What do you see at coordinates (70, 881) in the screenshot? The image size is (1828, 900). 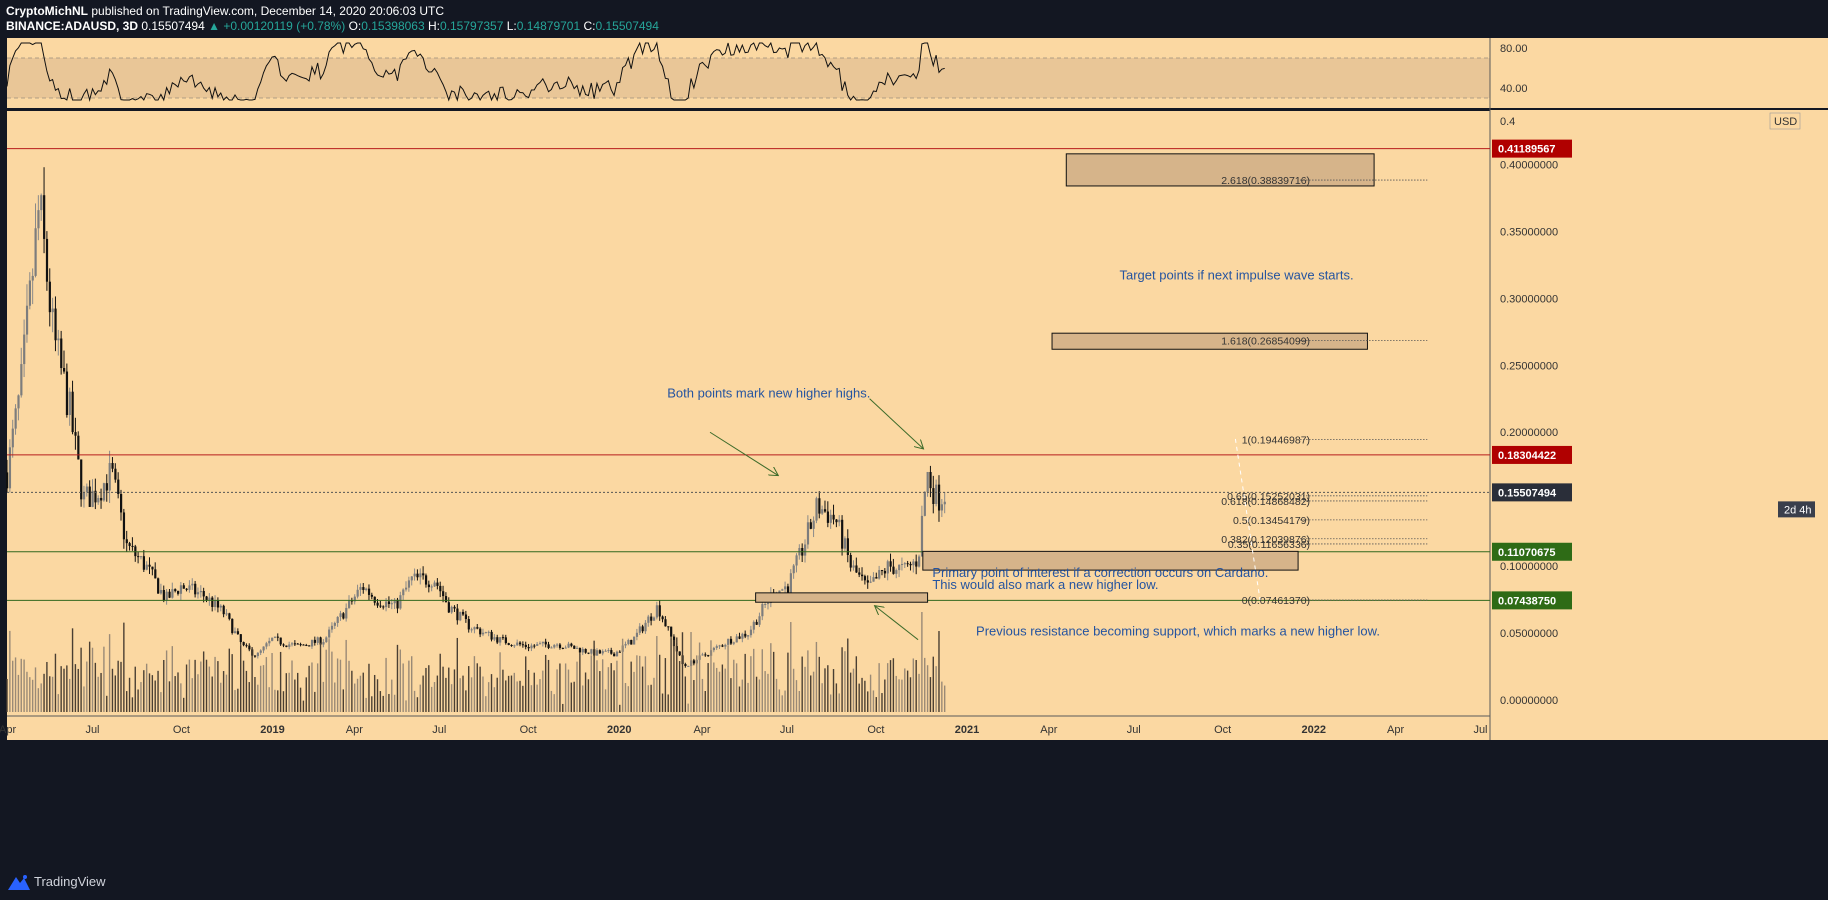 I see `tradingview-brand: TradingView` at bounding box center [70, 881].